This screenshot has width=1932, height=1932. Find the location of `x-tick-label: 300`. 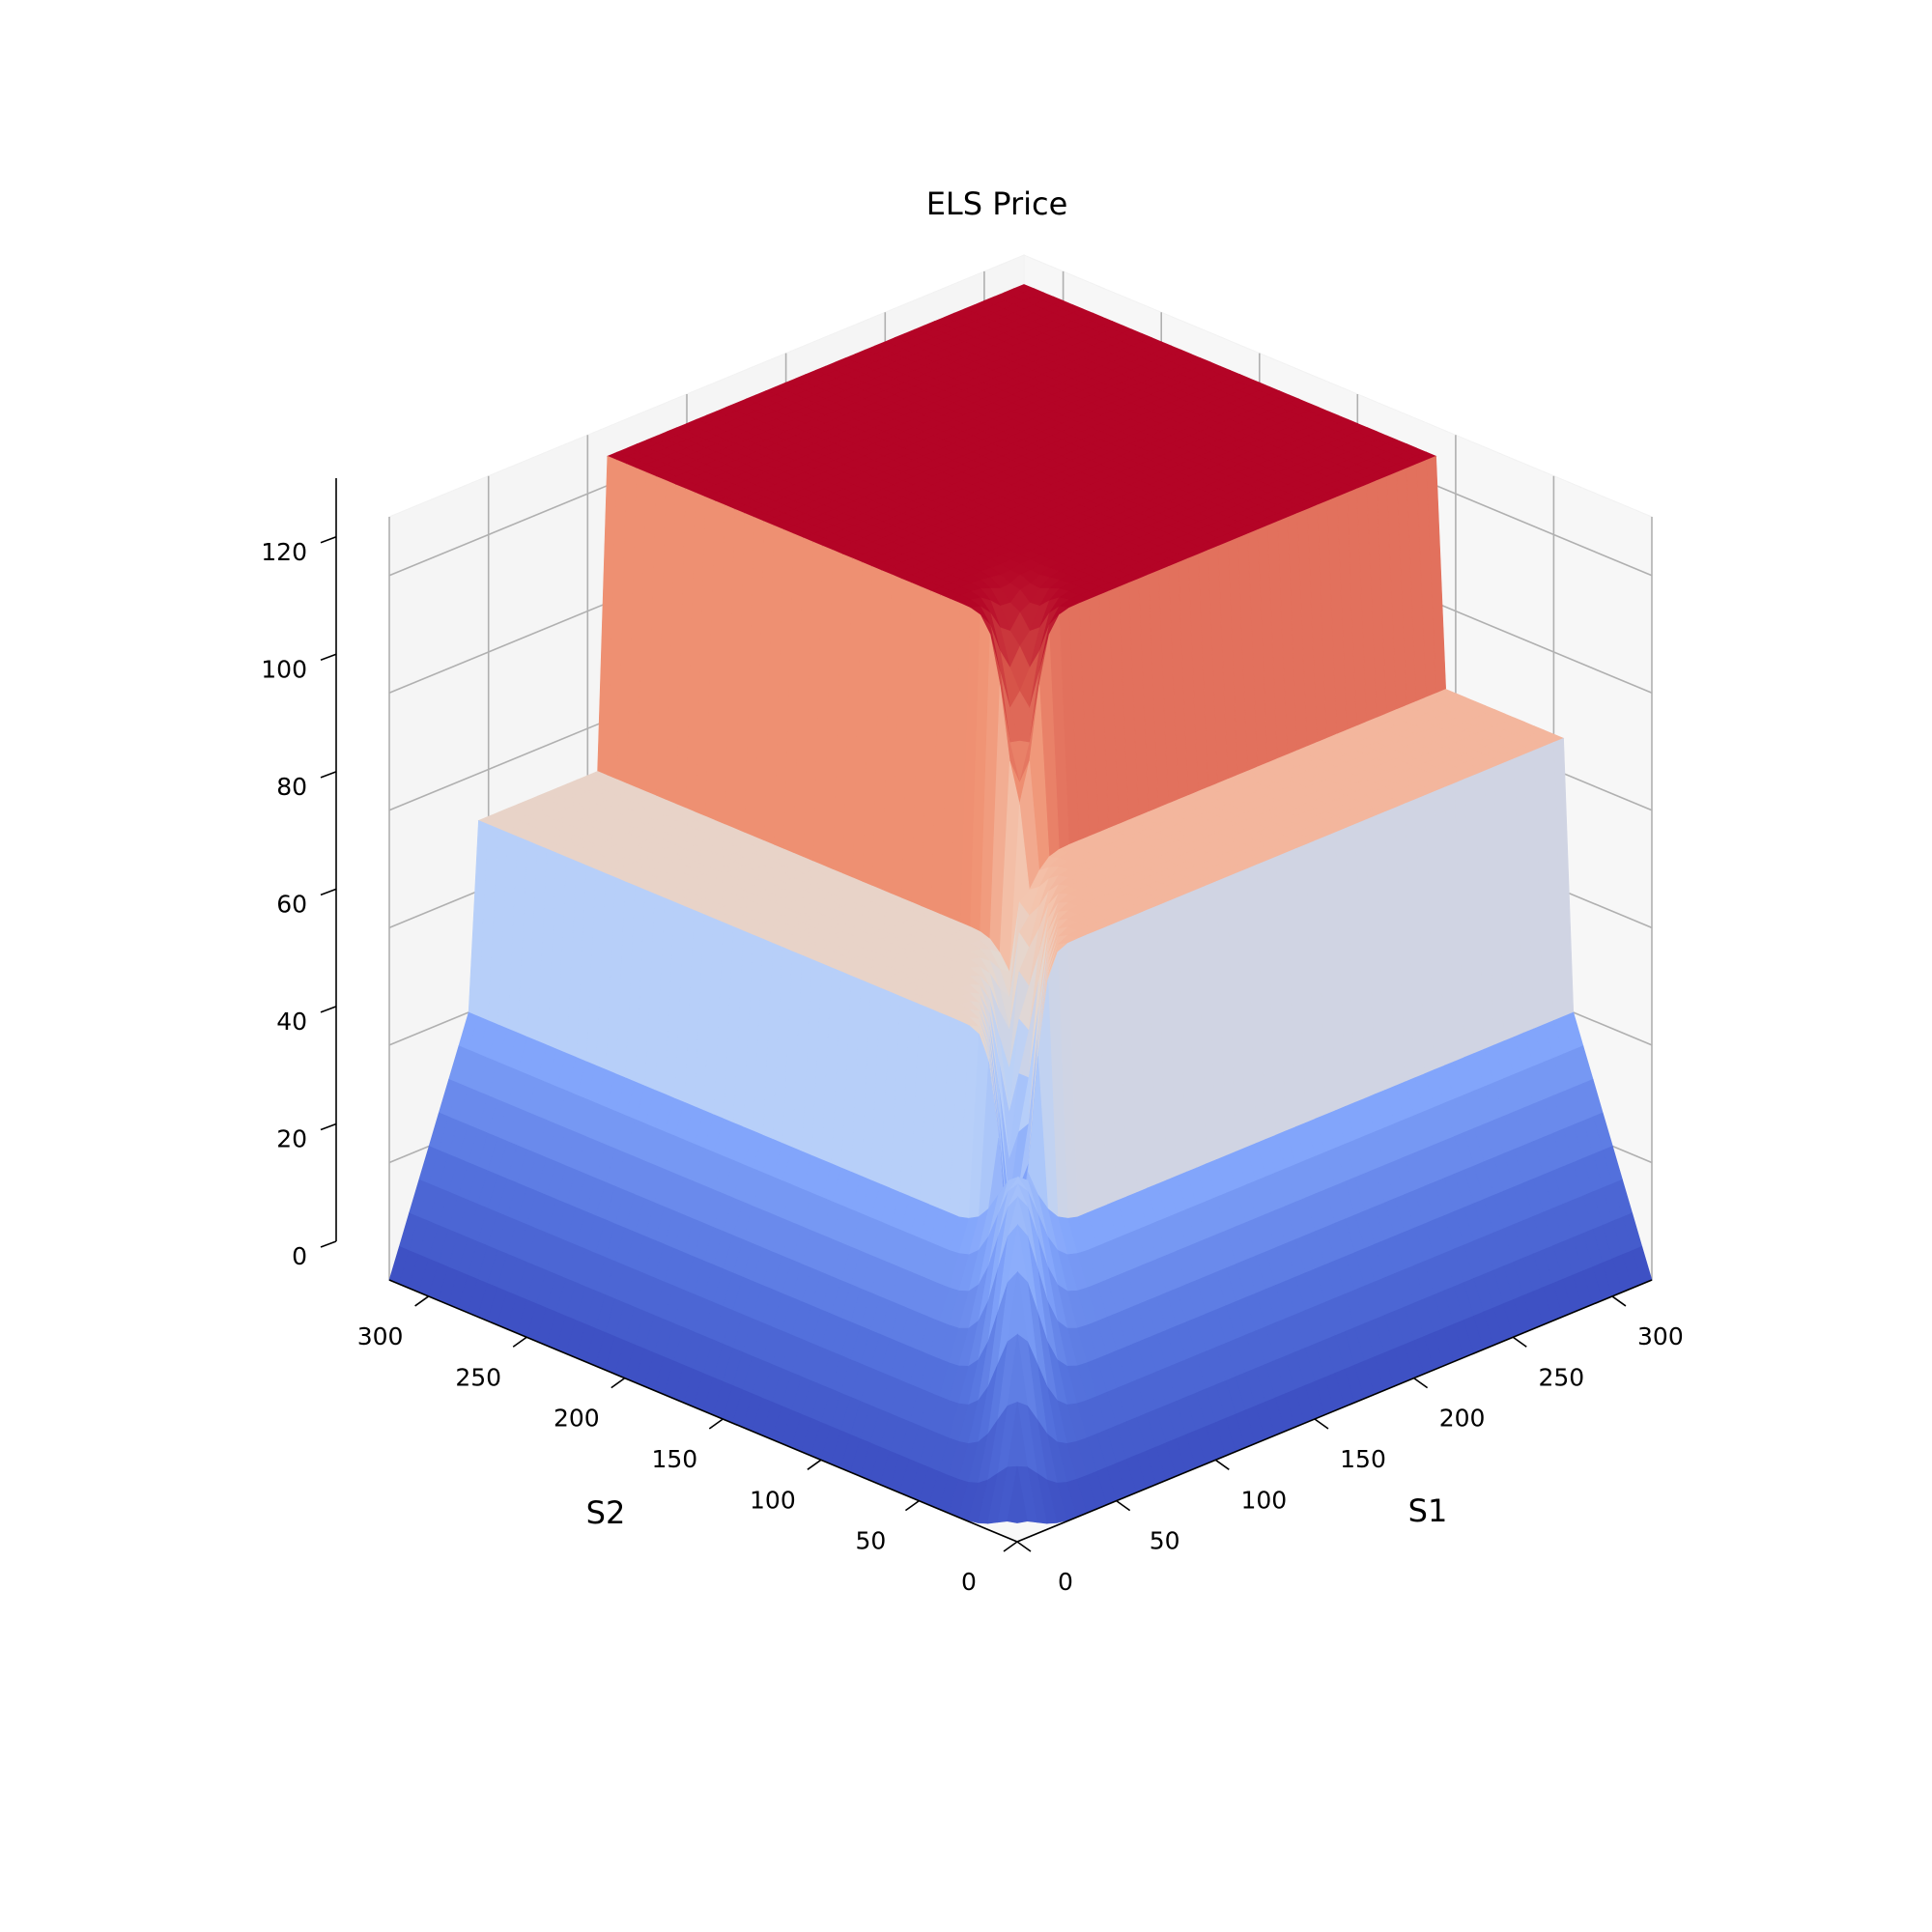

x-tick-label: 300 is located at coordinates (1660, 1336).